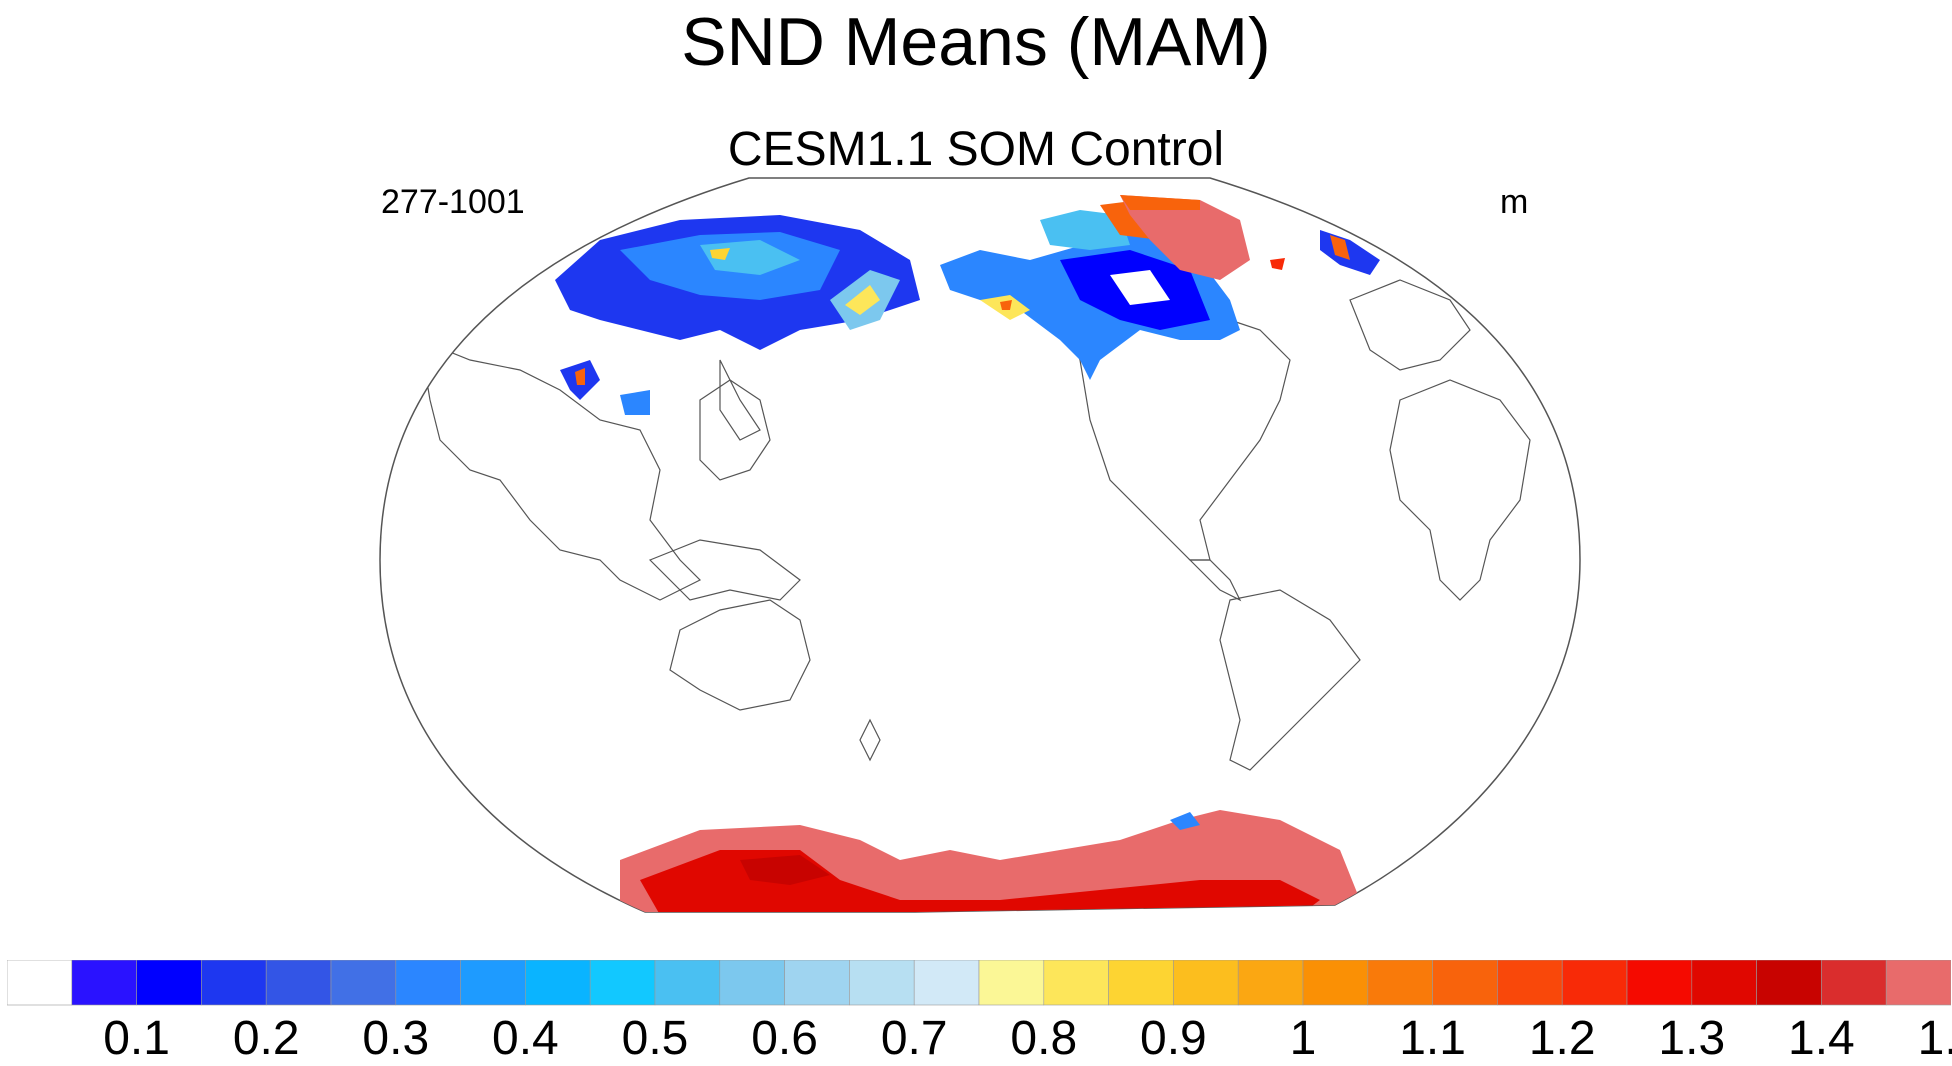  What do you see at coordinates (976, 149) in the screenshot?
I see `page-subtitle: CESM1.1 SOM Control` at bounding box center [976, 149].